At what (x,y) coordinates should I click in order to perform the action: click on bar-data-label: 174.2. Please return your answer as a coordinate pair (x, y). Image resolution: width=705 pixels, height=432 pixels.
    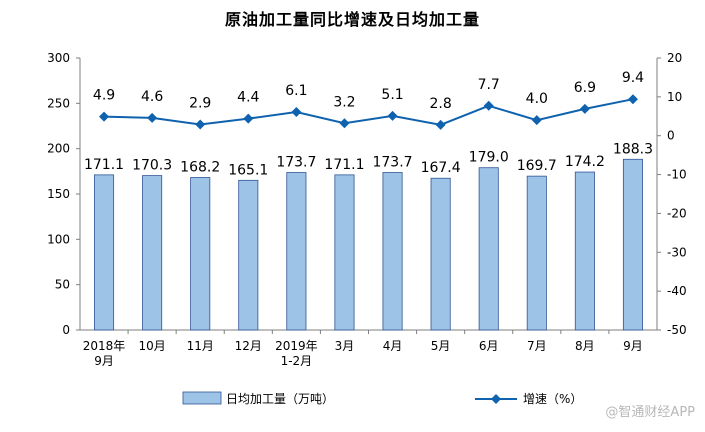
    Looking at the image, I should click on (585, 162).